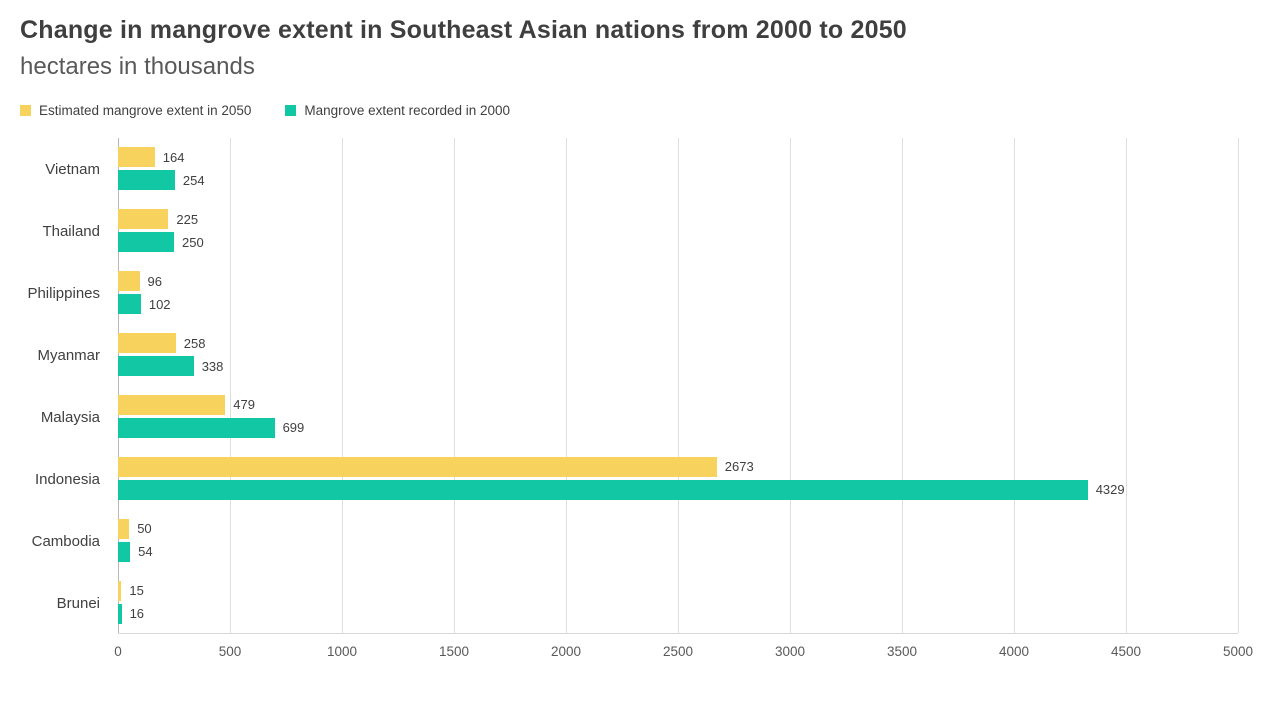  Describe the element at coordinates (71, 231) in the screenshot. I see `category-label: Thailand` at that location.